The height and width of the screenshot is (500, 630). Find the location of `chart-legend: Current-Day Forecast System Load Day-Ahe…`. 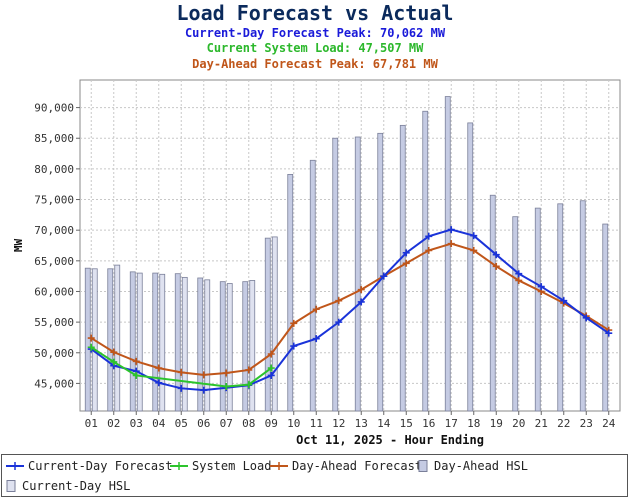

chart-legend: Current-Day Forecast System Load Day-Ahe… is located at coordinates (314, 475).